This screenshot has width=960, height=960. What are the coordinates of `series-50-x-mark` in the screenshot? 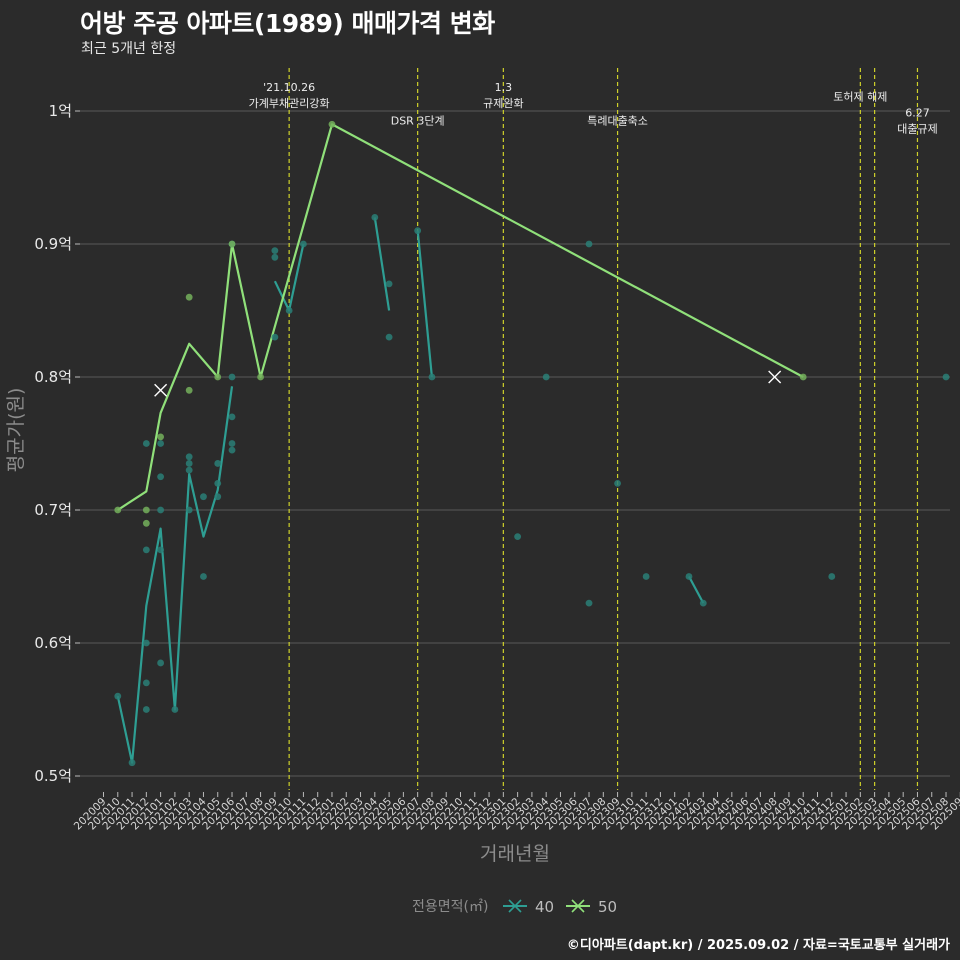 It's located at (775, 377).